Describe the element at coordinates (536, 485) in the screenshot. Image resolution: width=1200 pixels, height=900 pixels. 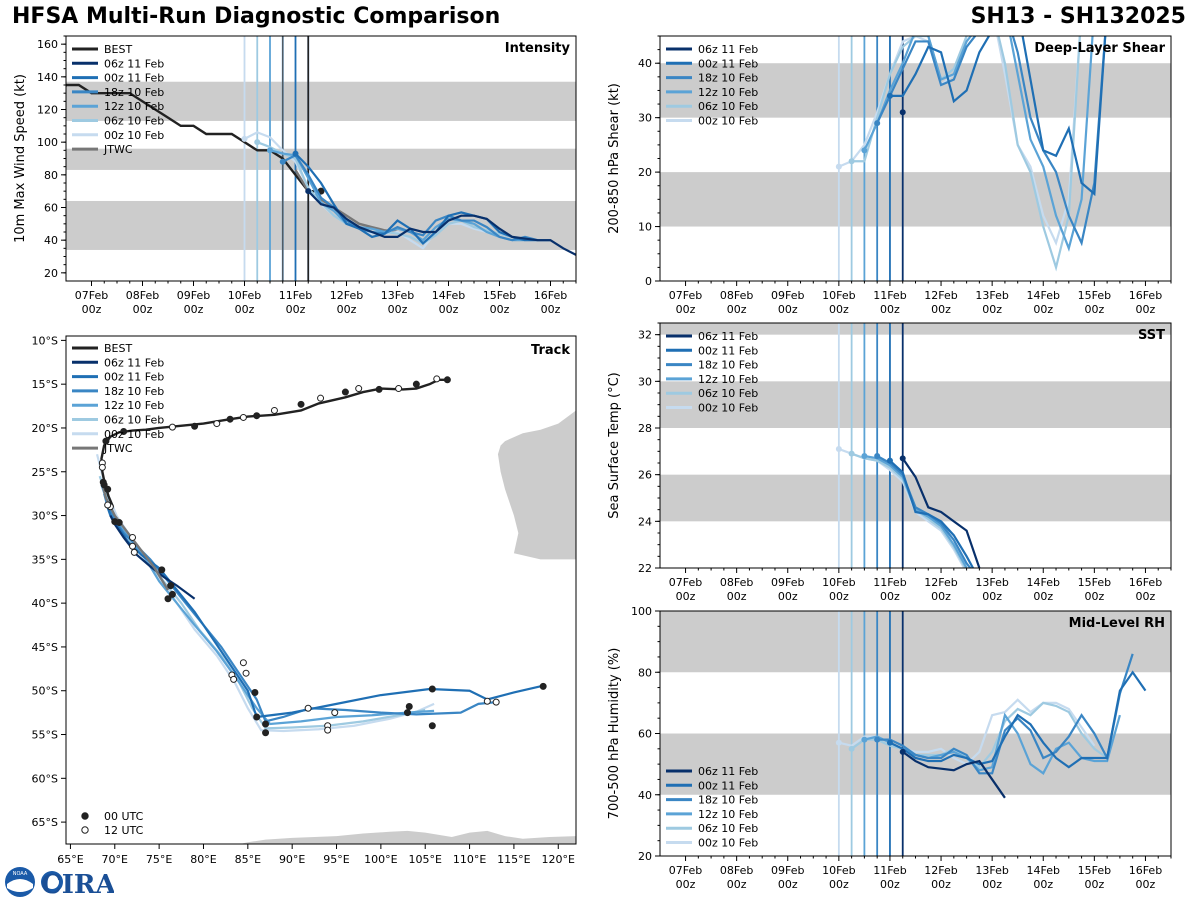
I see `australia-landmass` at that location.